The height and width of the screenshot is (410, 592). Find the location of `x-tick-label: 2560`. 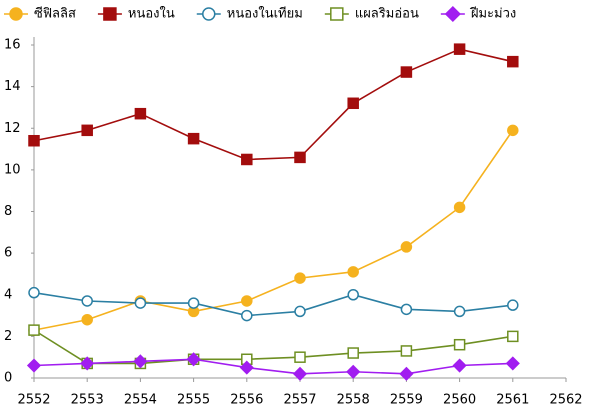

x-tick-label: 2560 is located at coordinates (459, 400).